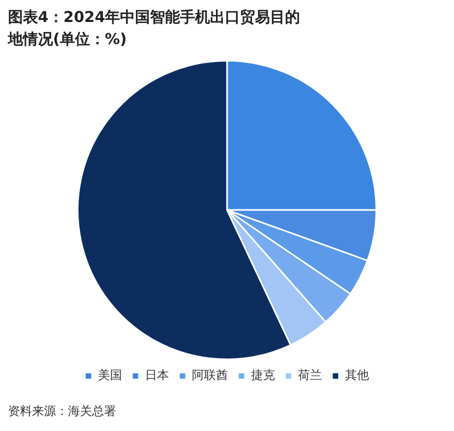 The height and width of the screenshot is (431, 454). I want to click on legend-label: 捷克, so click(263, 375).